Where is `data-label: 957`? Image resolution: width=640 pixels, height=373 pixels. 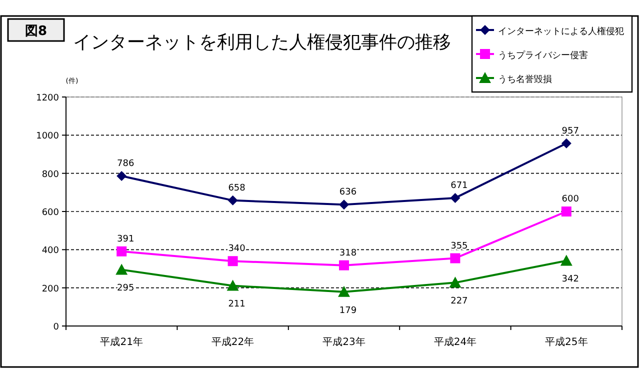
data-label: 957 is located at coordinates (570, 131).